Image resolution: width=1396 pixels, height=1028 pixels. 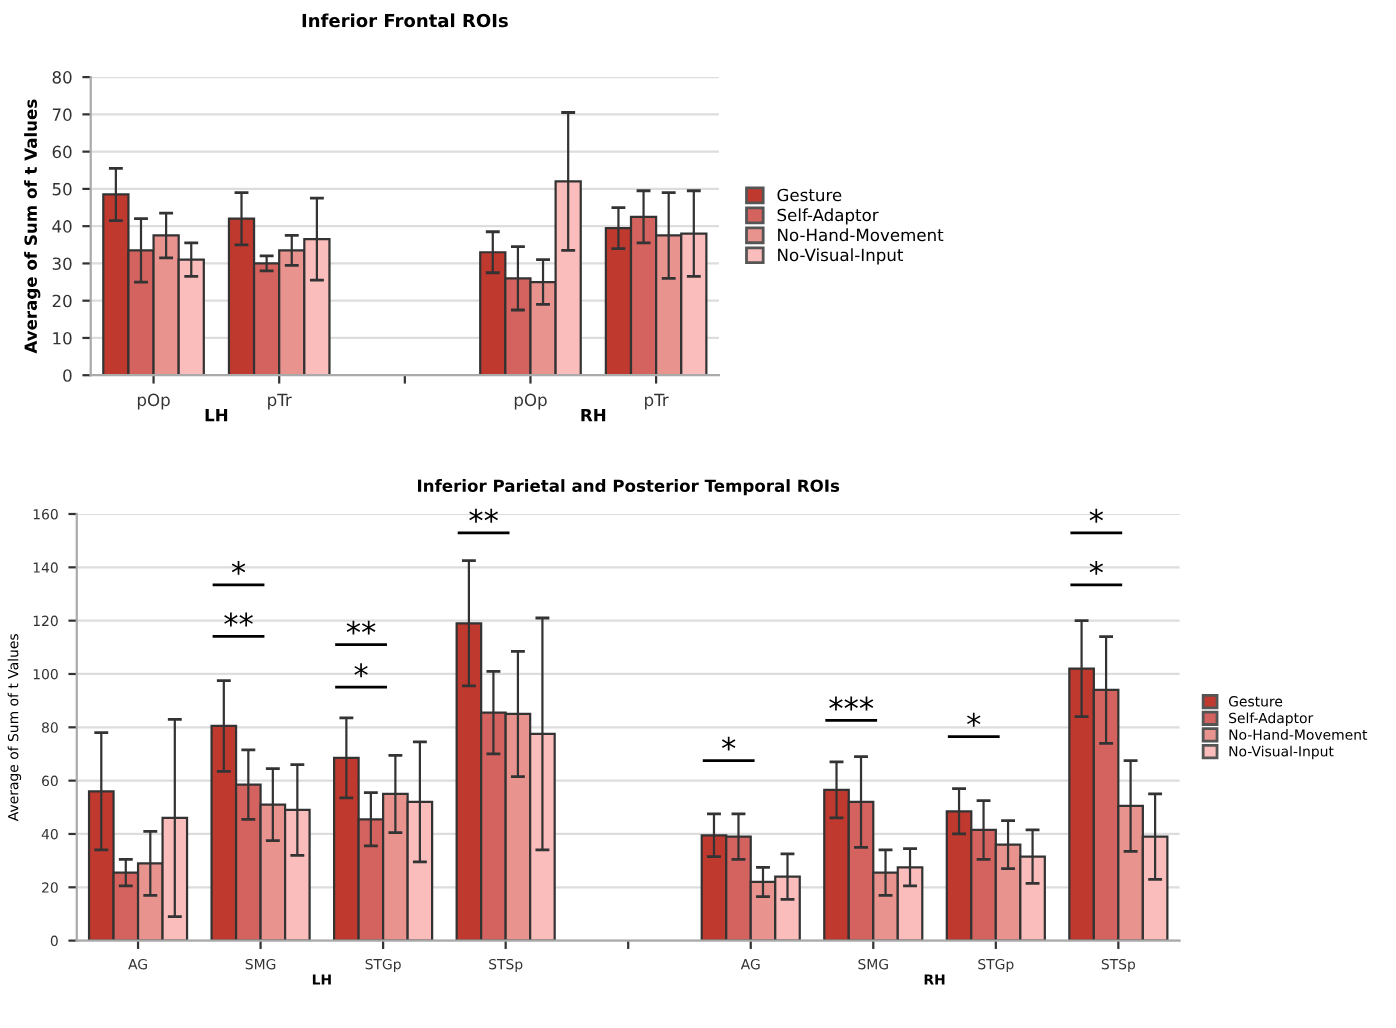 I want to click on y-tick-label: 20, so click(x=62, y=301).